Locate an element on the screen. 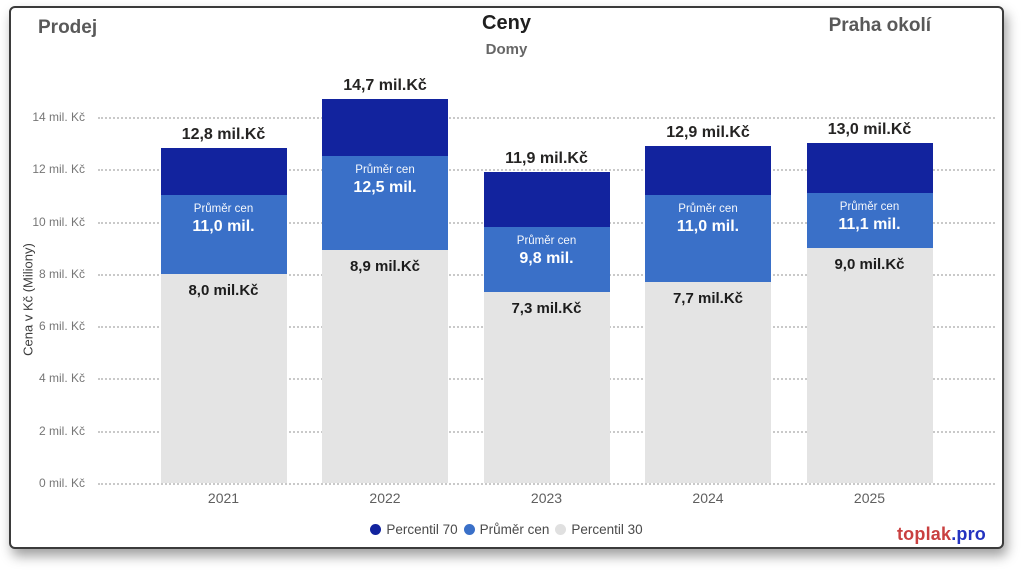 The height and width of the screenshot is (573, 1024). legend-label: Percentil 30 is located at coordinates (607, 529).